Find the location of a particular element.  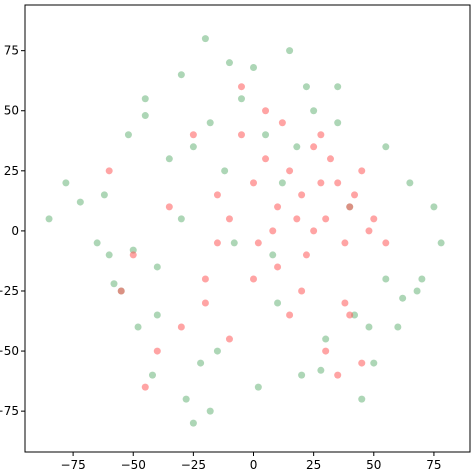

y-tick-label: 50 is located at coordinates (11, 111).